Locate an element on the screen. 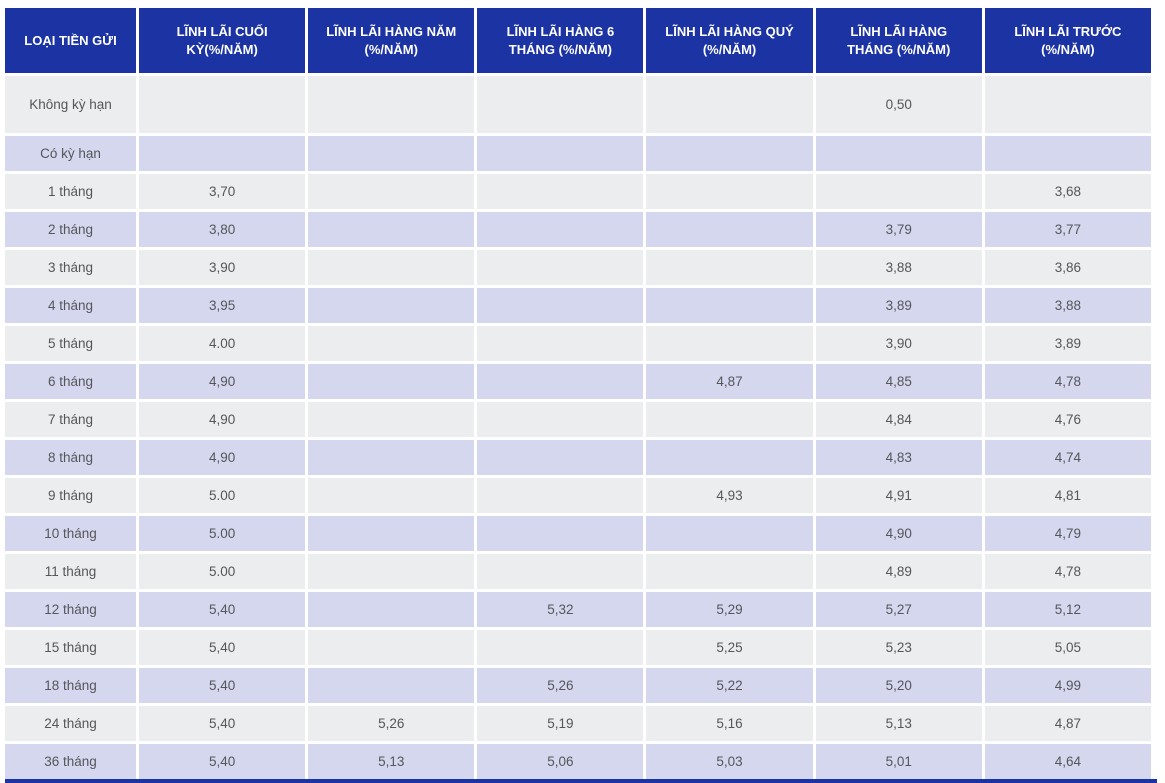  deposit-type-cell: 10 tháng is located at coordinates (70, 533).